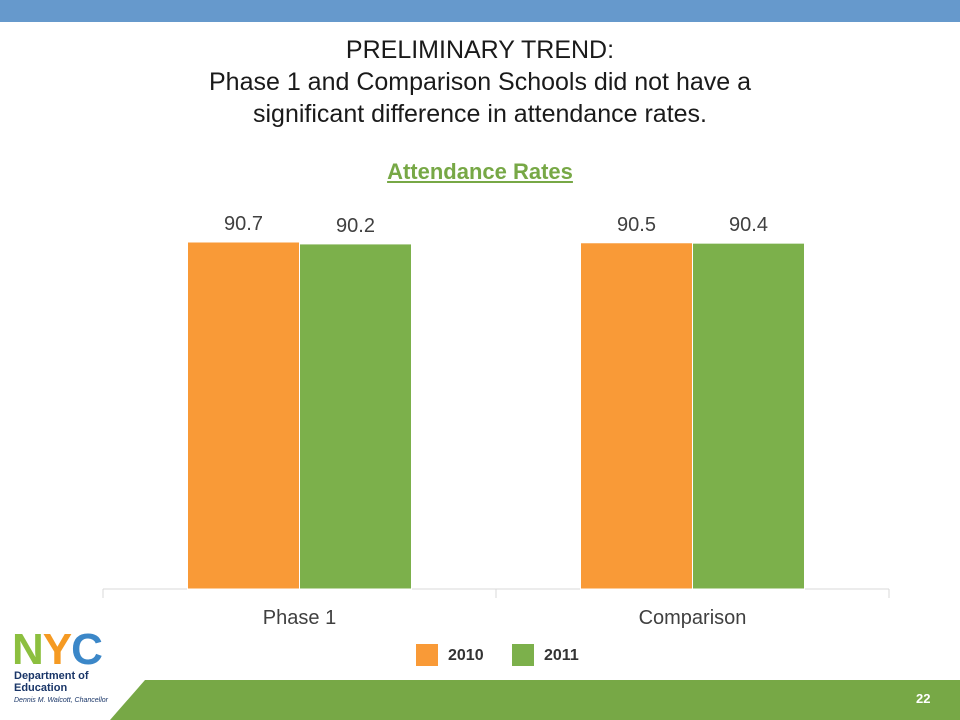 This screenshot has height=720, width=960. Describe the element at coordinates (355, 226) in the screenshot. I see `data-label-phase-1-2011: 90.2` at that location.